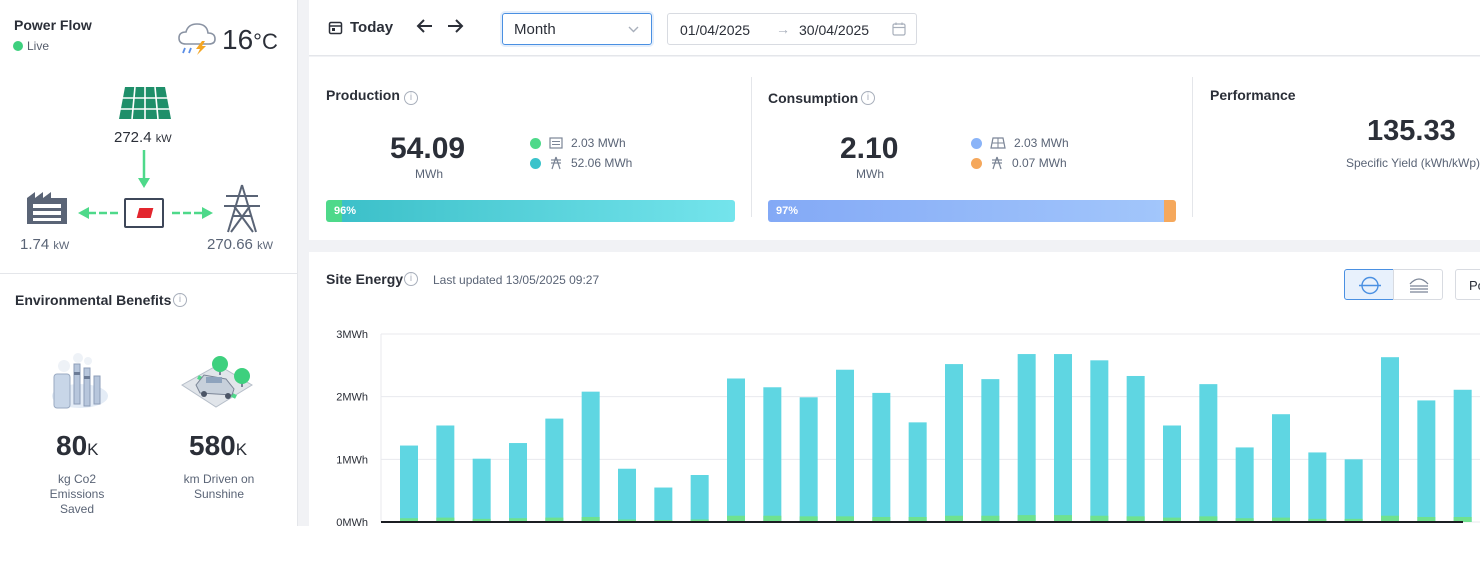 The height and width of the screenshot is (576, 1480). What do you see at coordinates (870, 174) in the screenshot?
I see `consumption-unit: MWh` at bounding box center [870, 174].